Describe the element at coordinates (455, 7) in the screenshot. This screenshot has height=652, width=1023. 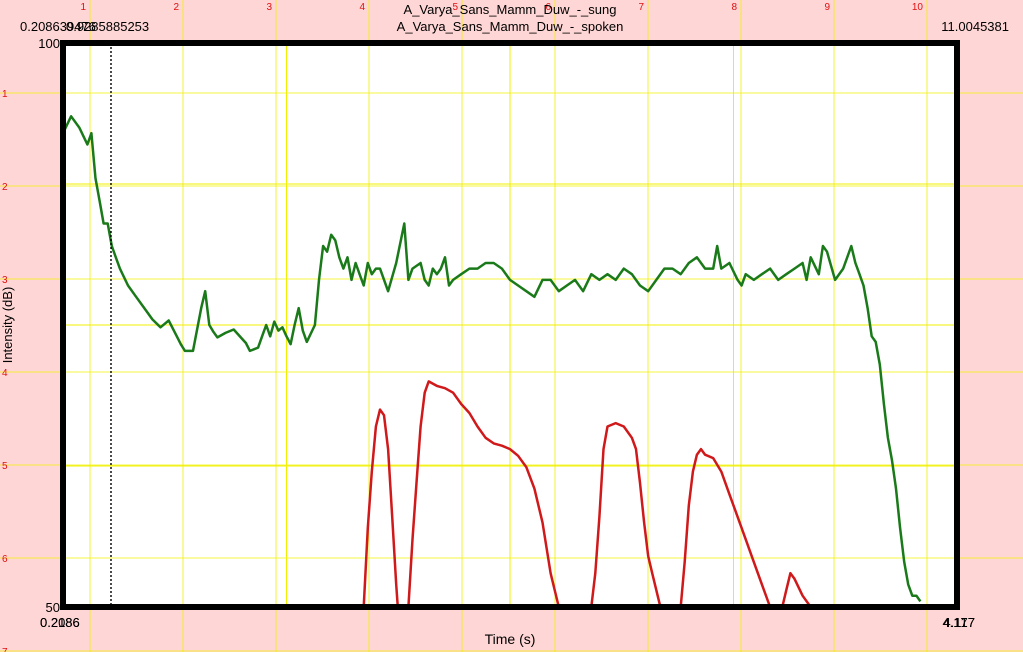
I see `outer-x-tick-label: 5` at that location.